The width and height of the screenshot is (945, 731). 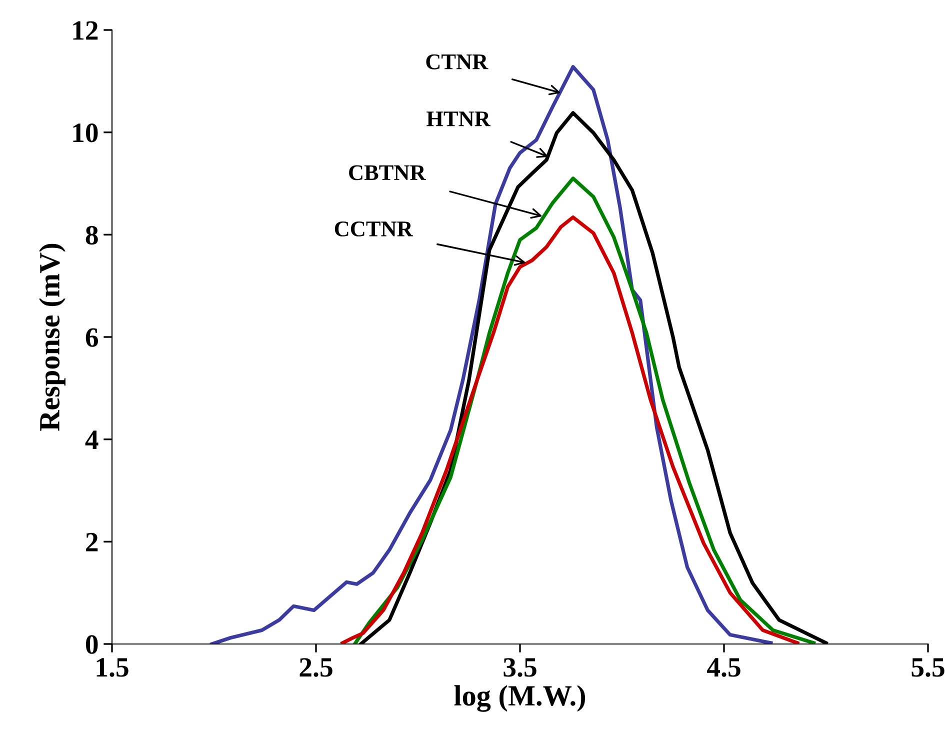 What do you see at coordinates (458, 119) in the screenshot?
I see `annotation: HTNR` at bounding box center [458, 119].